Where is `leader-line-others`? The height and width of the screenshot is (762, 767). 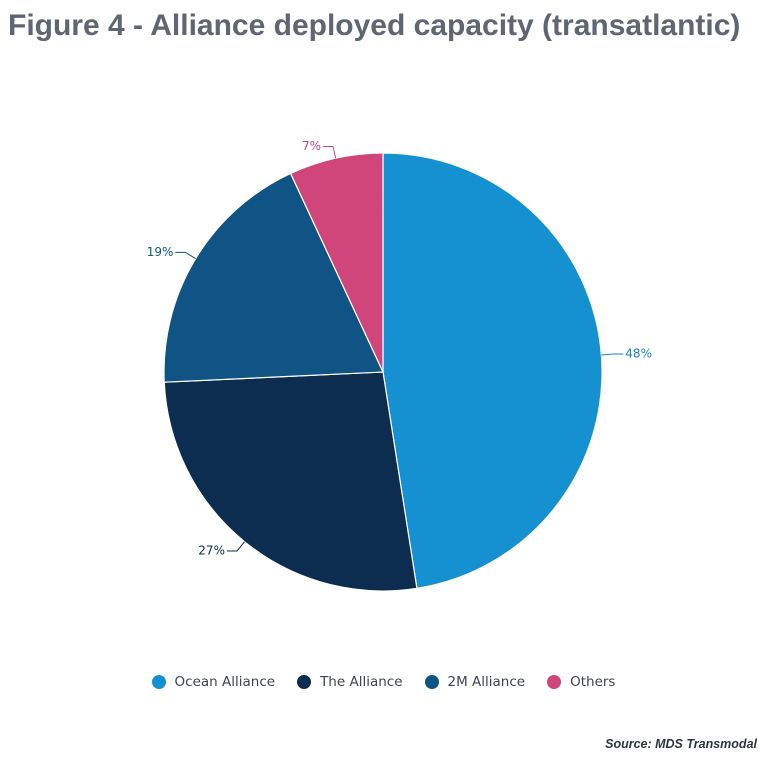 leader-line-others is located at coordinates (330, 152).